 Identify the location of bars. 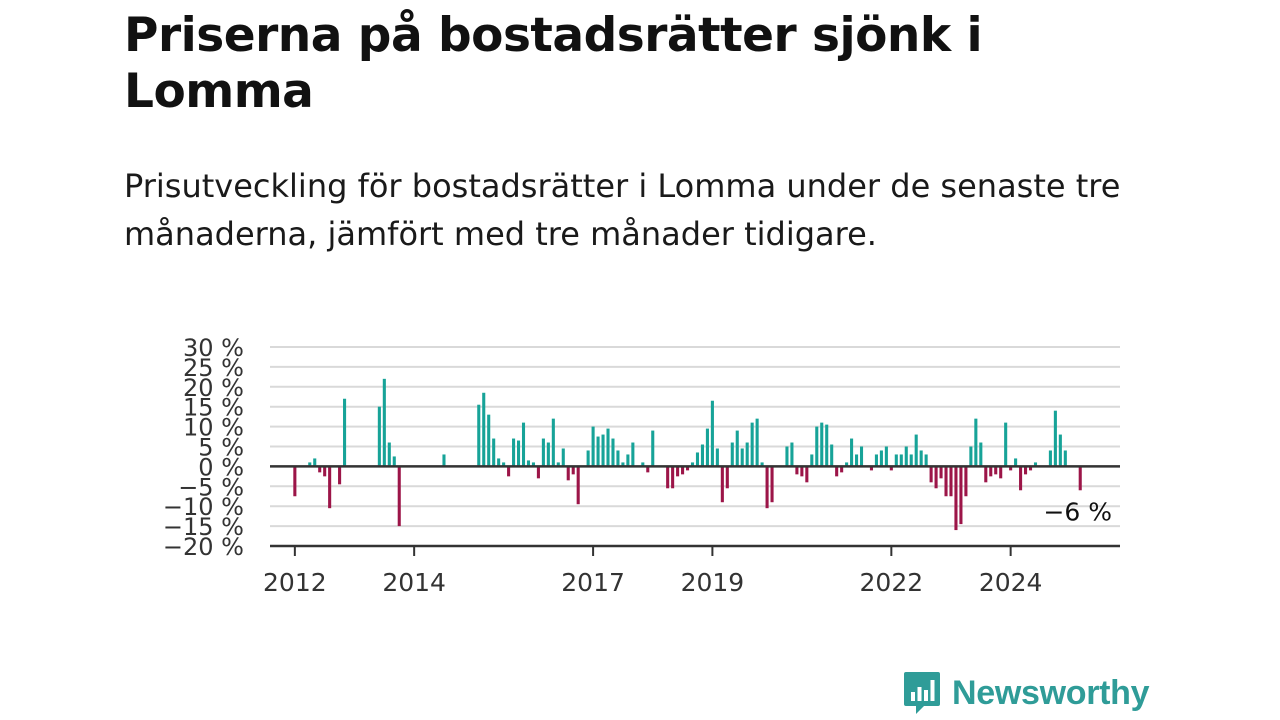
(687, 454).